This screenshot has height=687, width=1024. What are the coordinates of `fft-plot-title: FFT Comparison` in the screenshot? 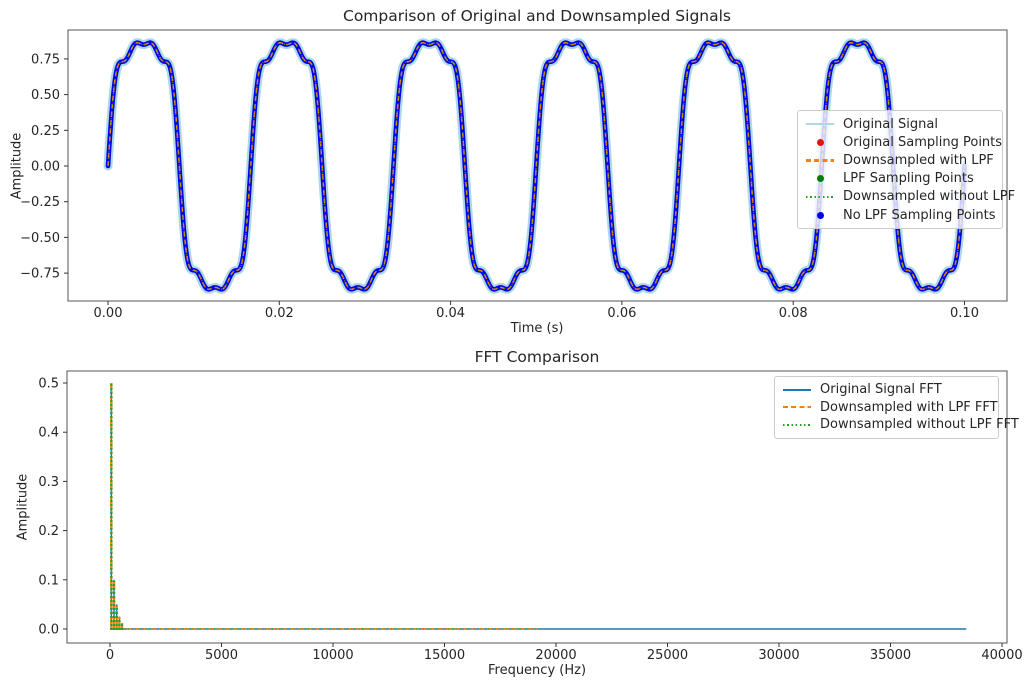 It's located at (537, 357).